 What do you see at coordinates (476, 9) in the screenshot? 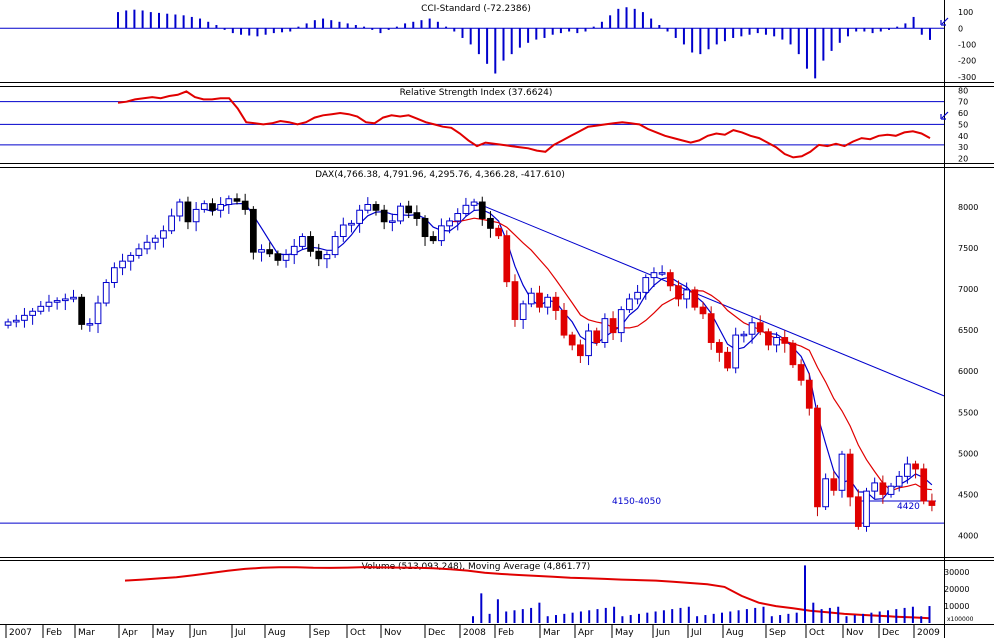
I see `cci-title: CCI-Standard (-72.2386)` at bounding box center [476, 9].